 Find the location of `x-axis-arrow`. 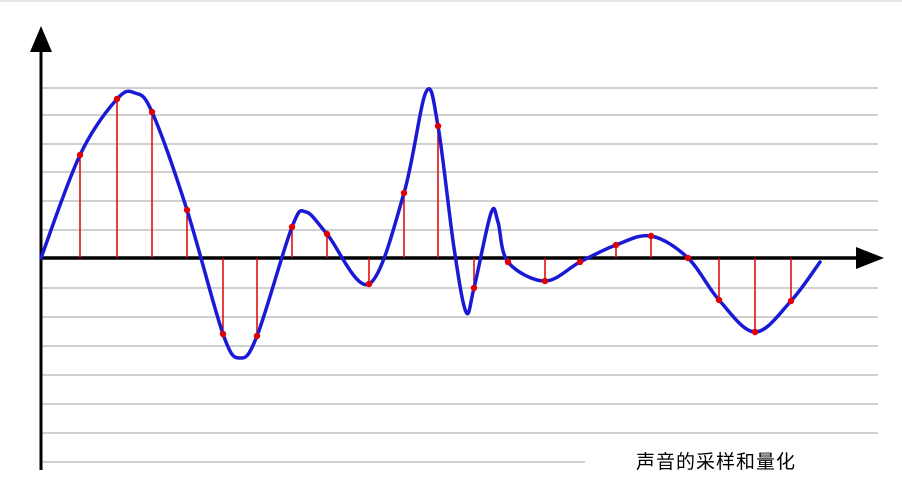

x-axis-arrow is located at coordinates (870, 258).